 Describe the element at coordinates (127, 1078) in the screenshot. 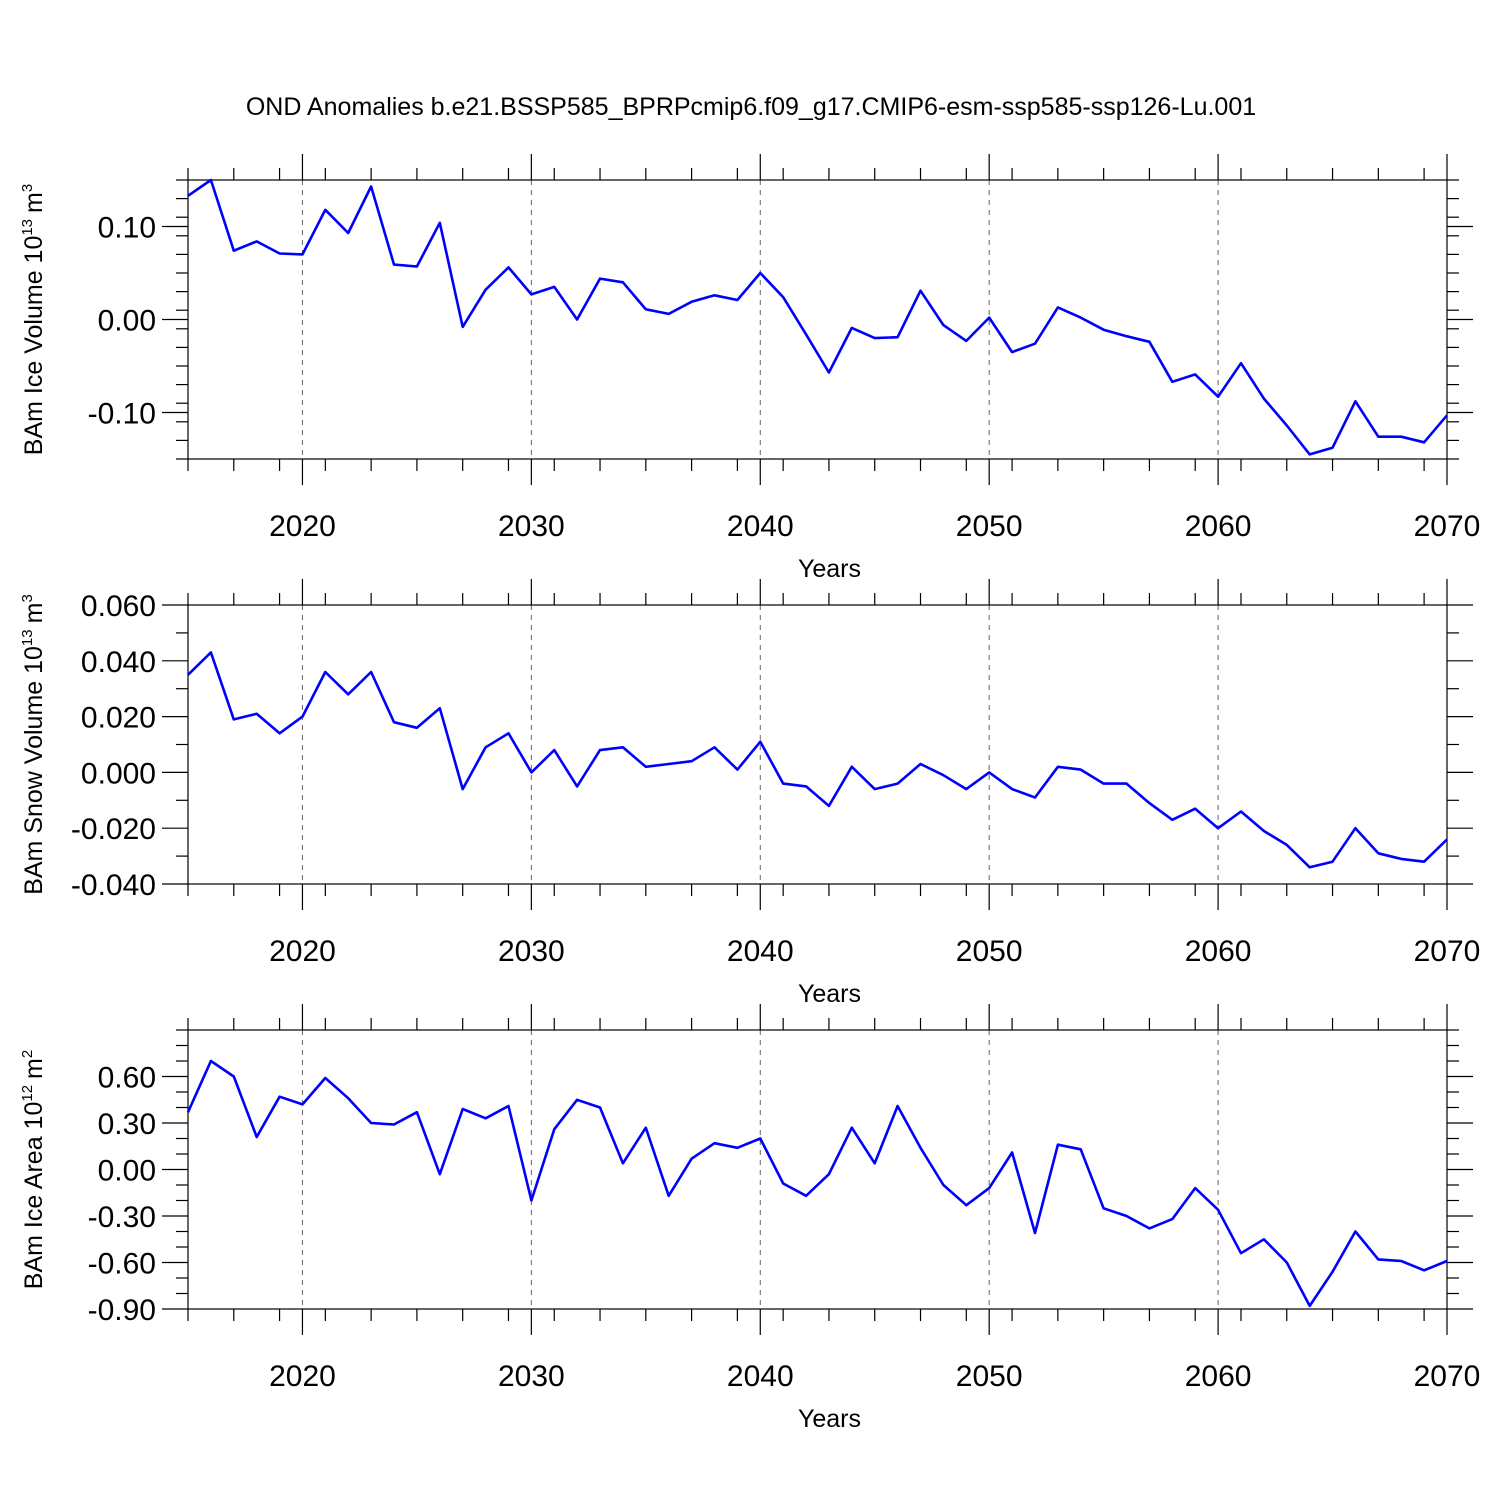

I see `y-tick-label: 0.60` at that location.